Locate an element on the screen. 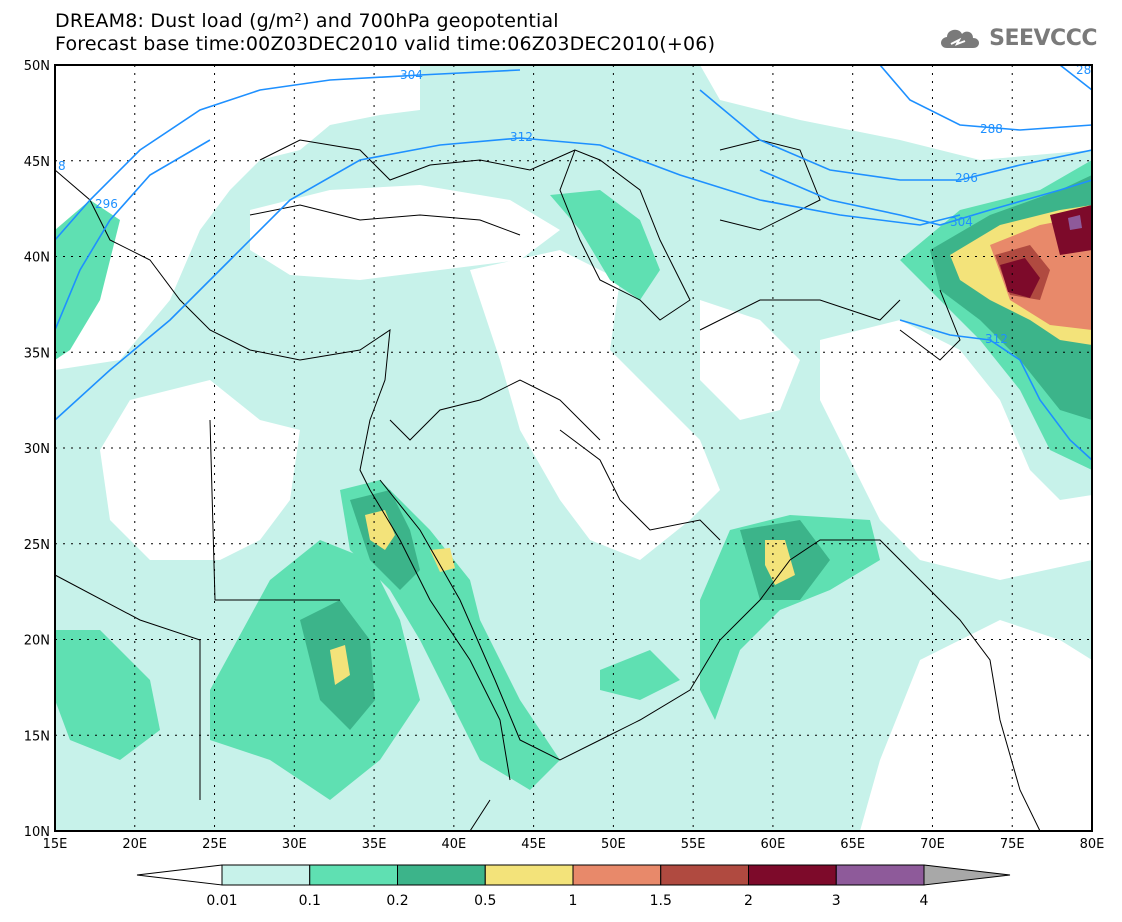 This screenshot has width=1122, height=922. colorbar-label: 3 is located at coordinates (836, 901).